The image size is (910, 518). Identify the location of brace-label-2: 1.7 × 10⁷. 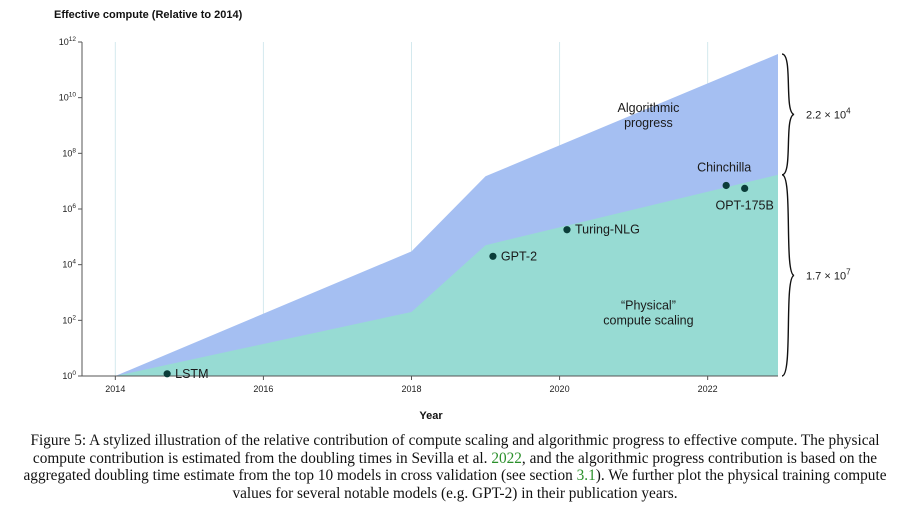
(828, 274).